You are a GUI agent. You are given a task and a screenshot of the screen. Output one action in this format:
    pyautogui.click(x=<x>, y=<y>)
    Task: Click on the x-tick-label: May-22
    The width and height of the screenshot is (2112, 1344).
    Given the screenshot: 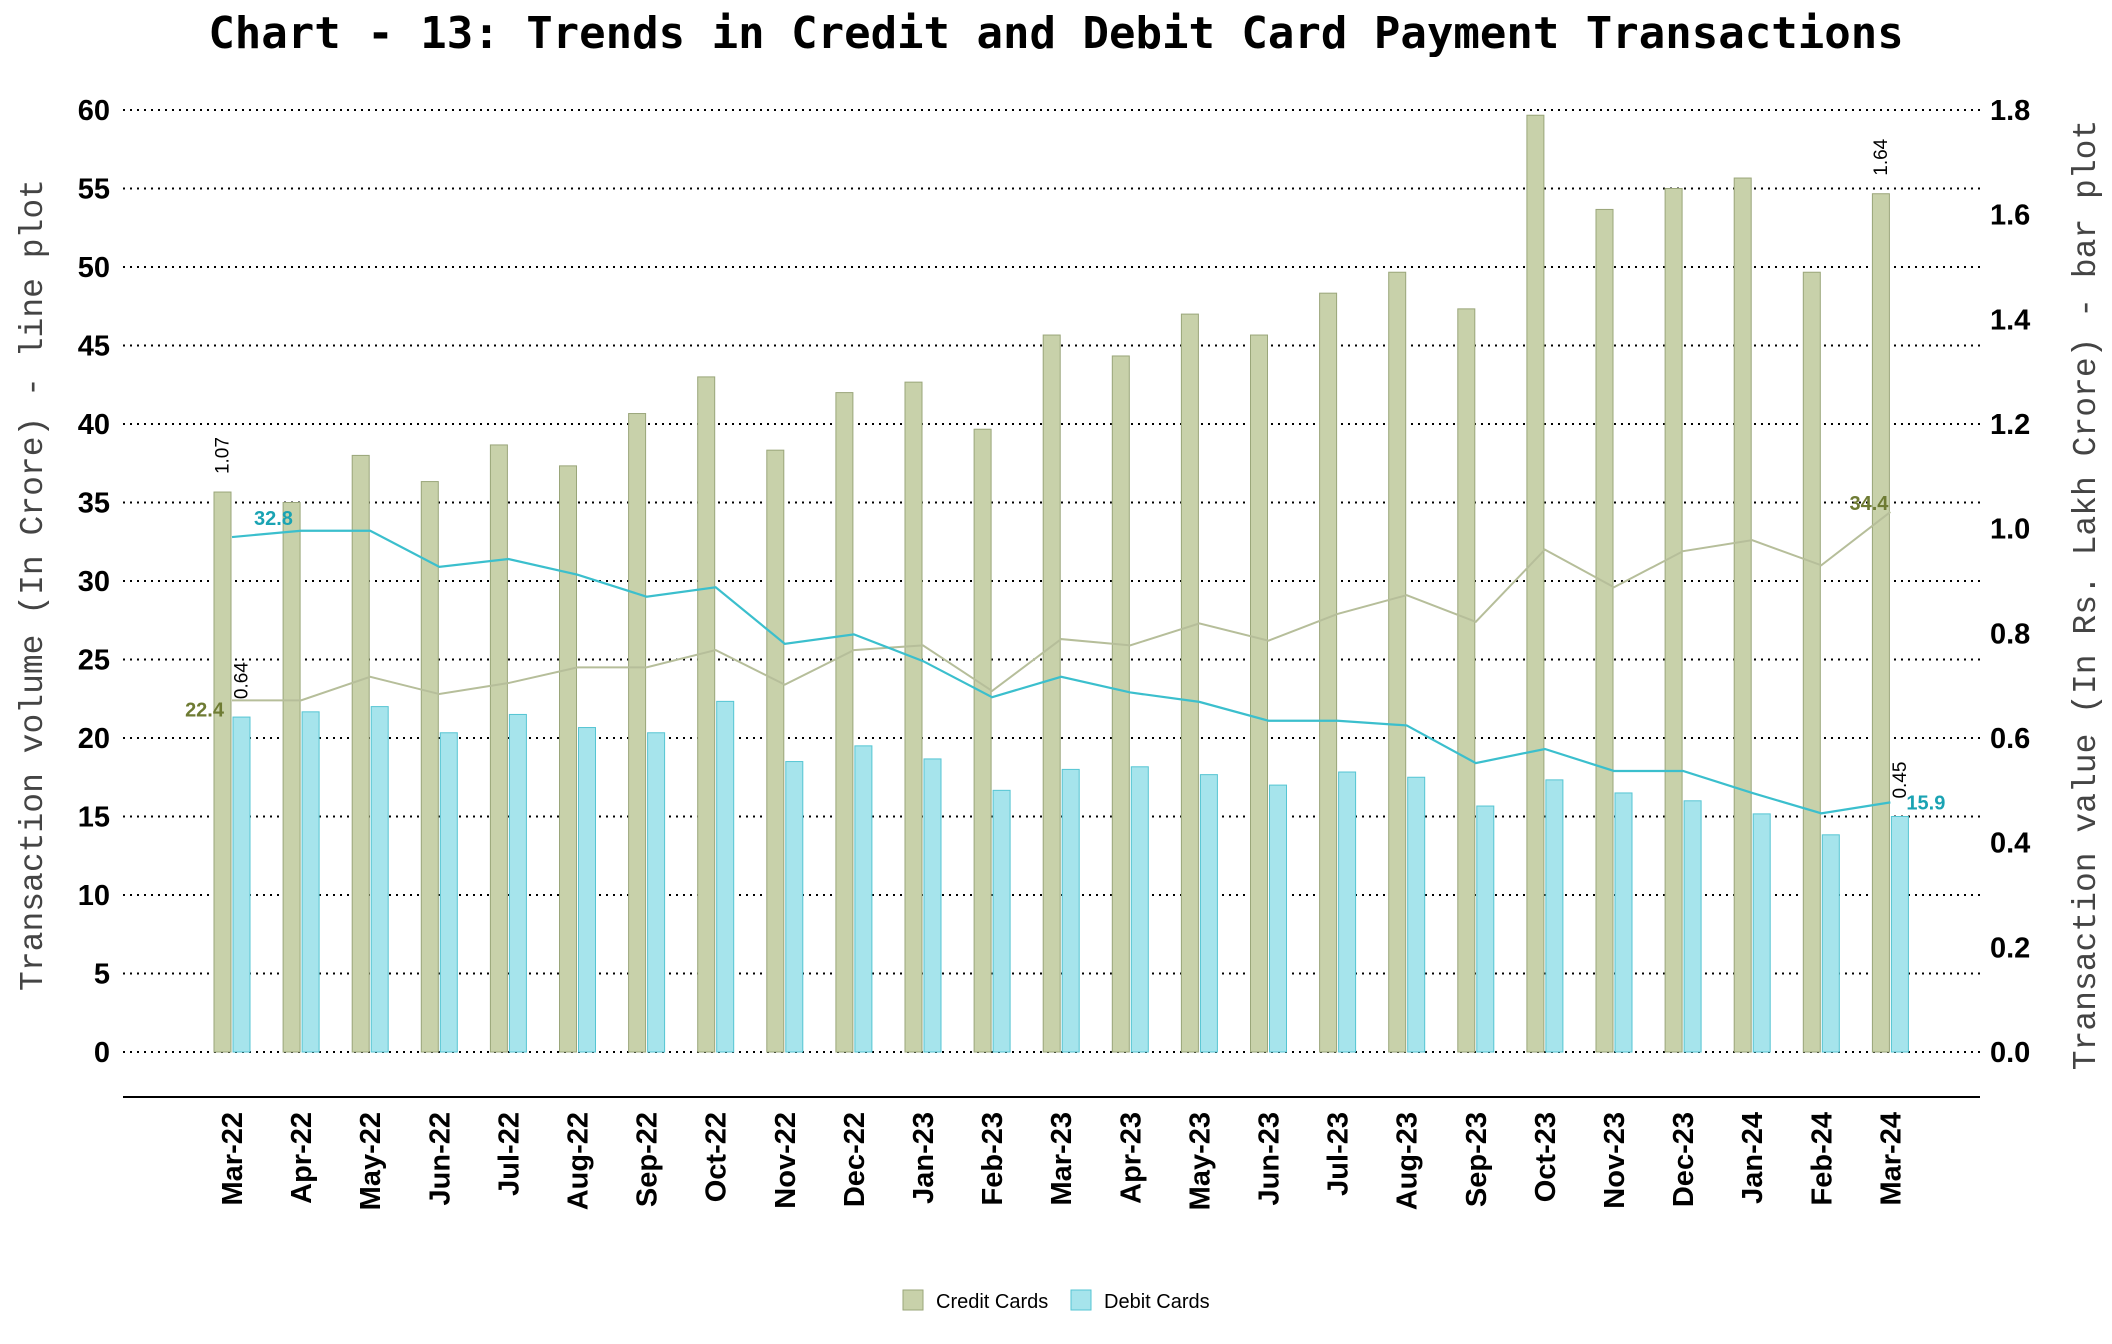 What is the action you would take?
    pyautogui.click(x=371, y=1161)
    